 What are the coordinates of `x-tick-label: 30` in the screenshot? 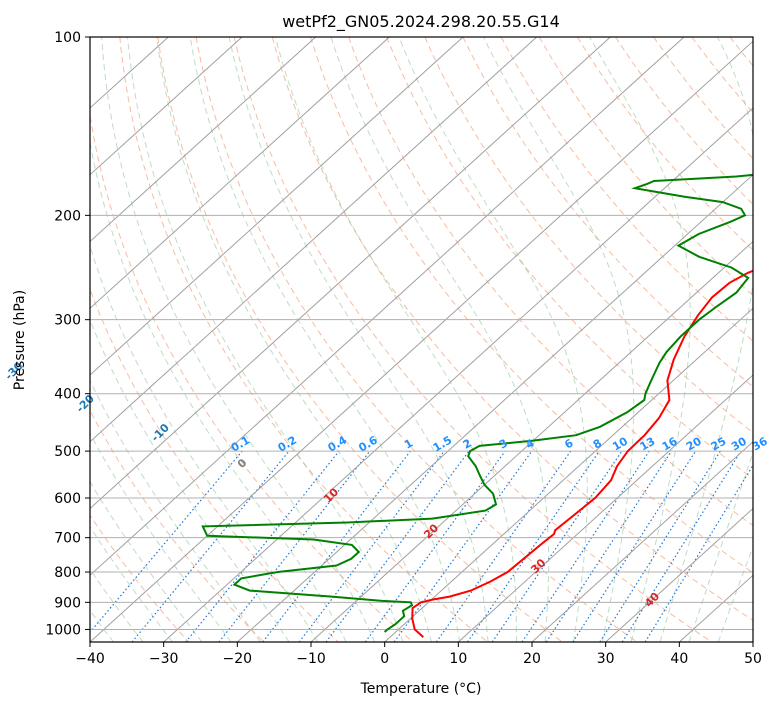 It's located at (606, 659).